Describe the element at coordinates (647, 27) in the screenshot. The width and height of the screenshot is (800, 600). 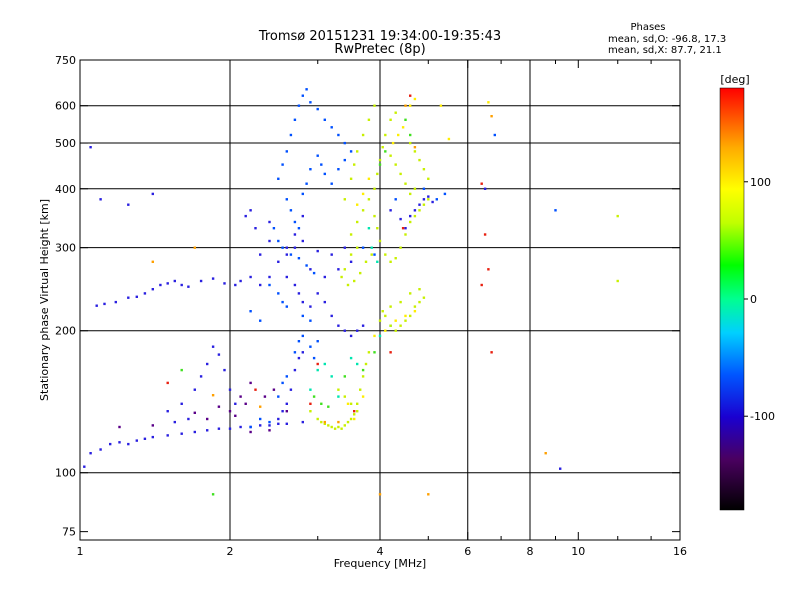
I see `stats-header: Phases` at that location.